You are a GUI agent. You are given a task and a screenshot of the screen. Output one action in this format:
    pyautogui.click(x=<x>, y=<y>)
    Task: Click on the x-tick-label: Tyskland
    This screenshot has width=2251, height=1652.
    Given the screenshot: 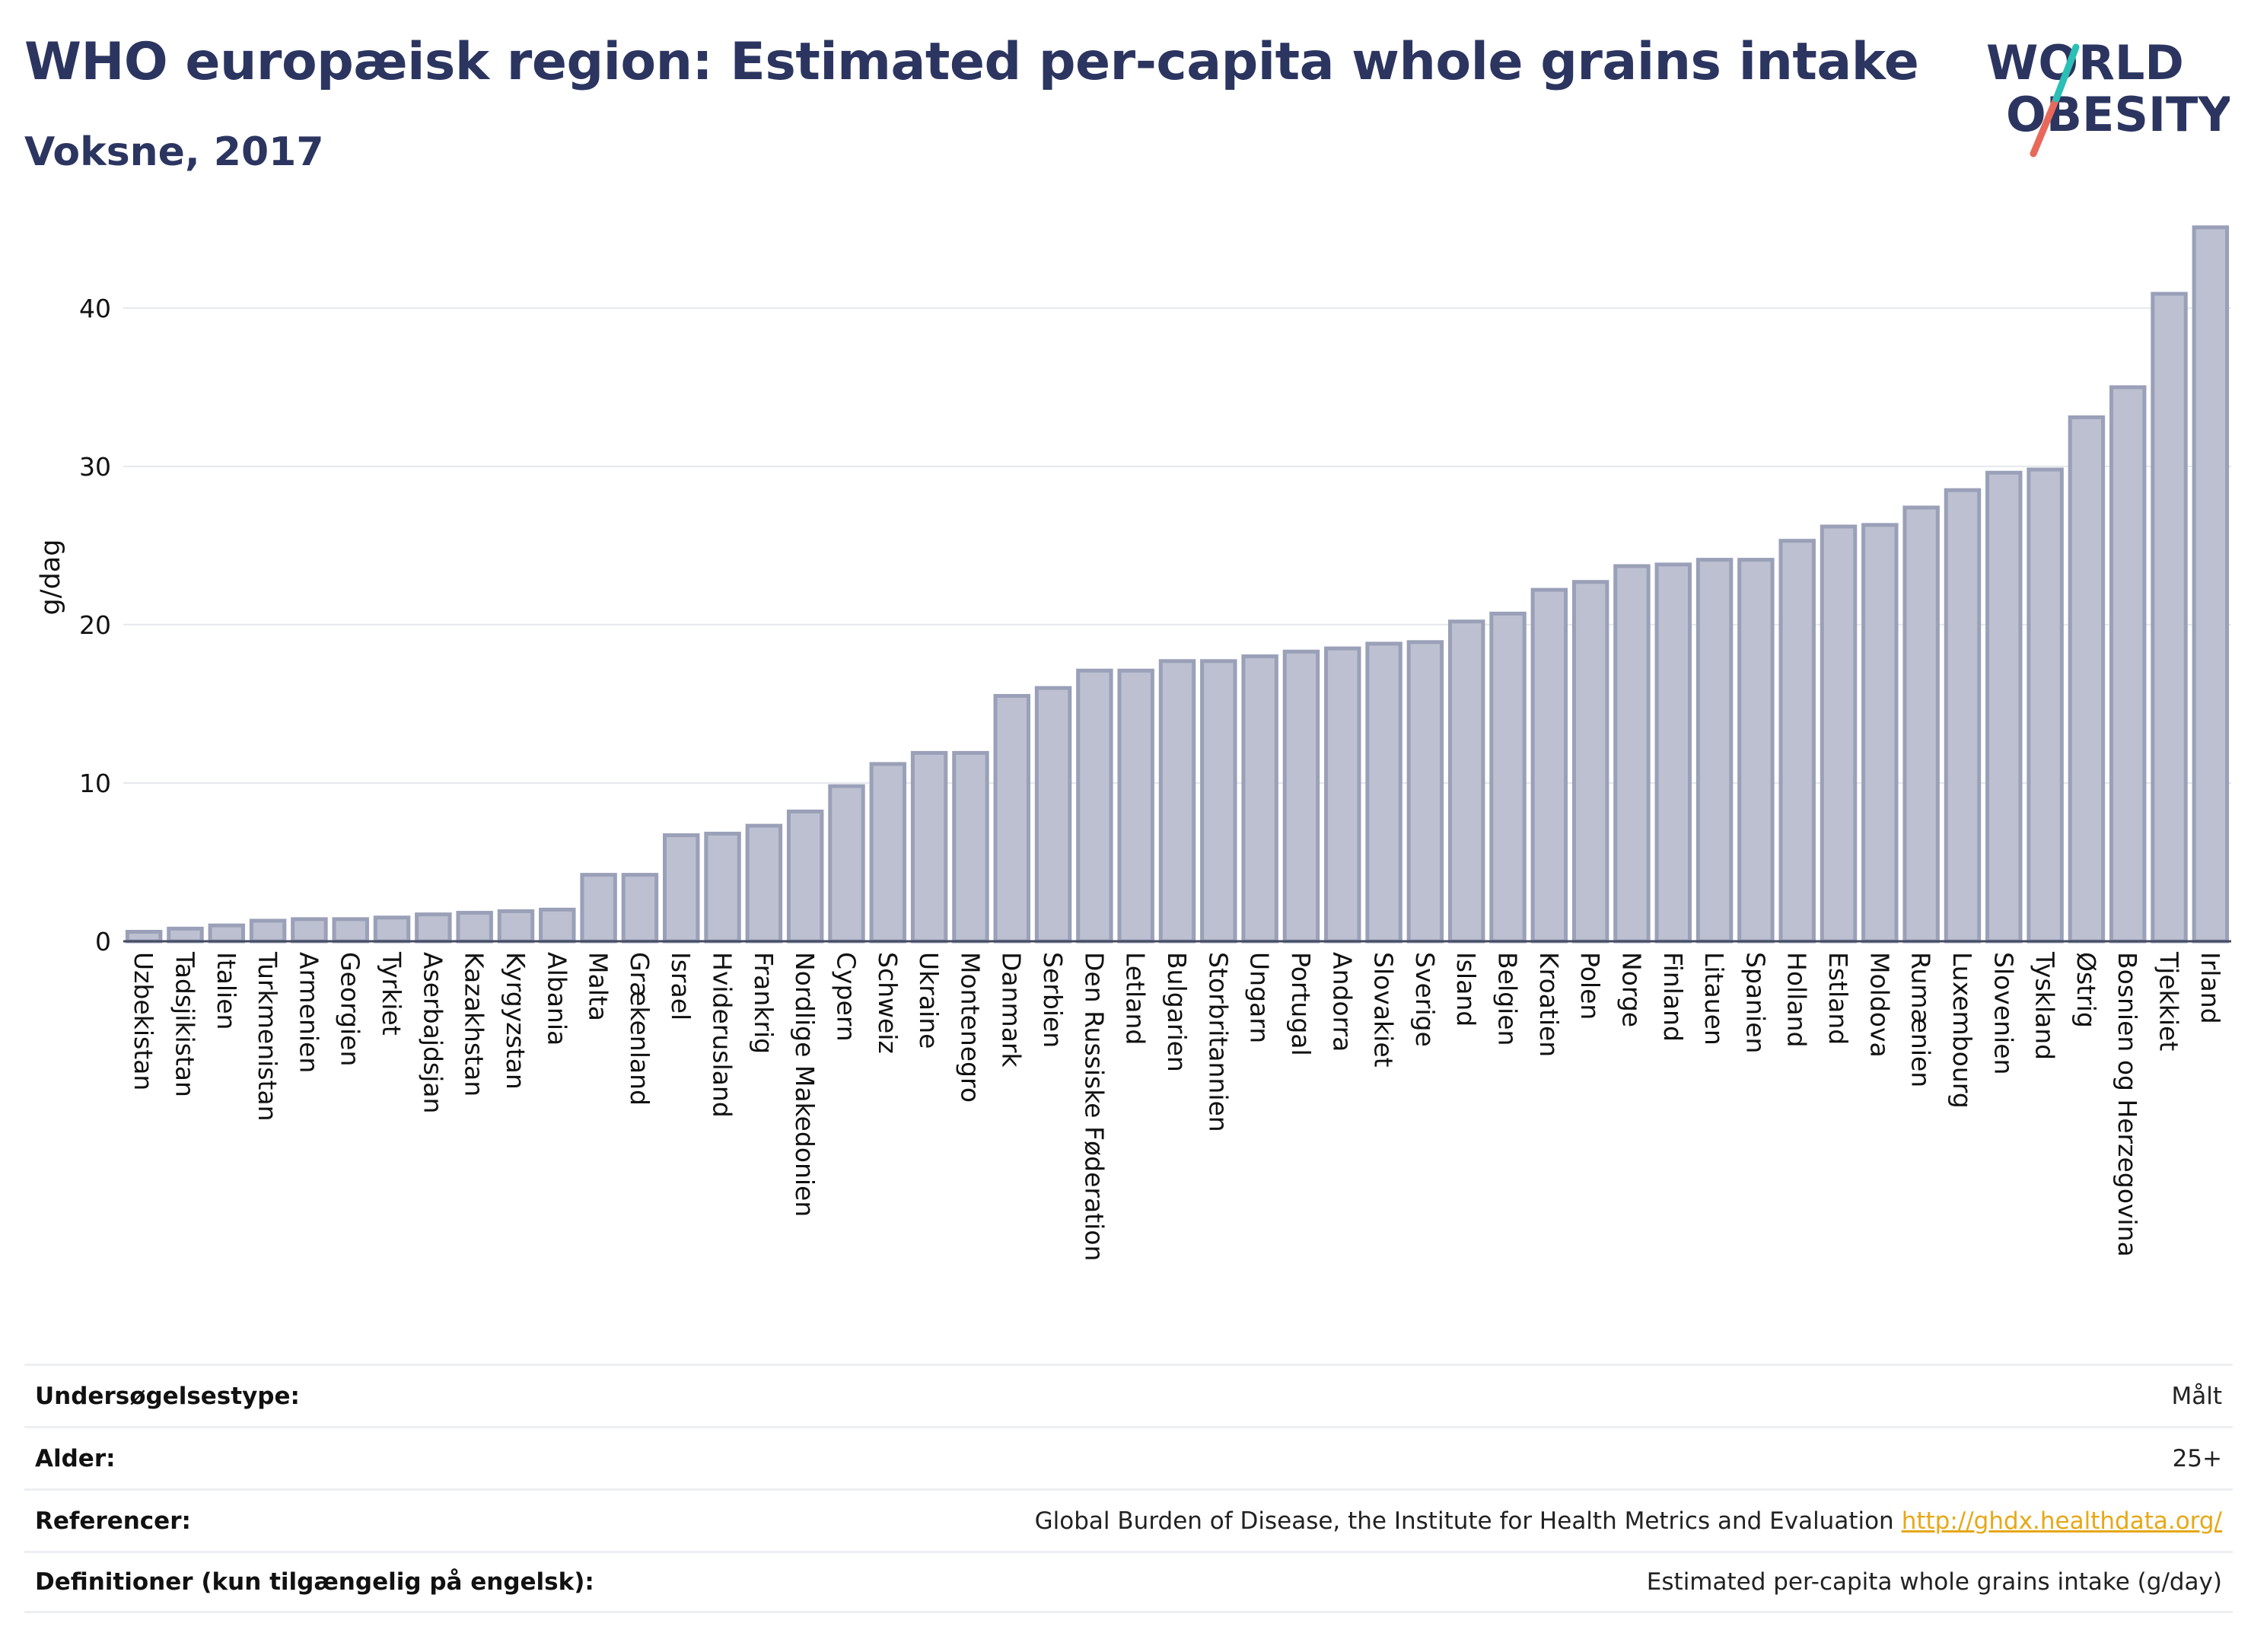 What is the action you would take?
    pyautogui.click(x=2045, y=1005)
    